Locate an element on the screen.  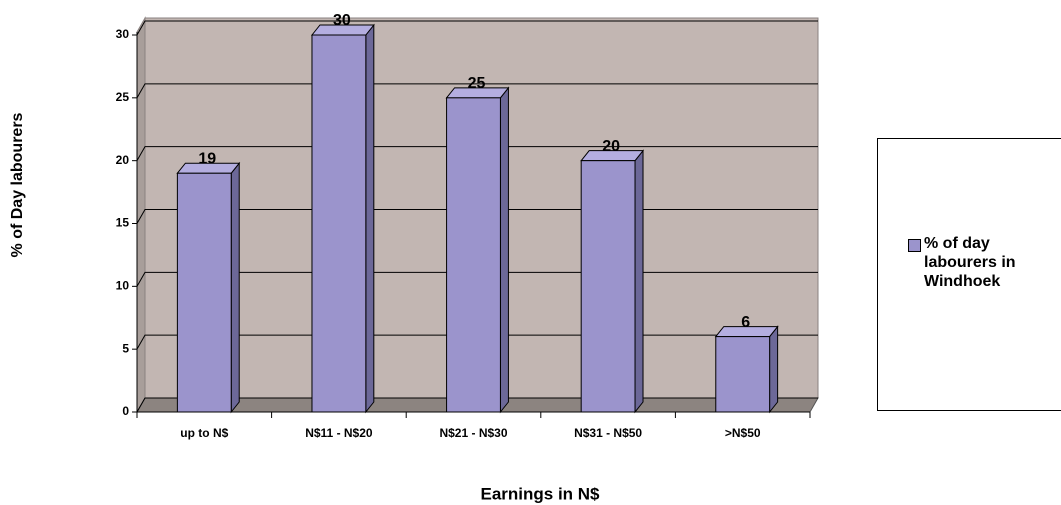
x-tick-label: up to N$ is located at coordinates (204, 433).